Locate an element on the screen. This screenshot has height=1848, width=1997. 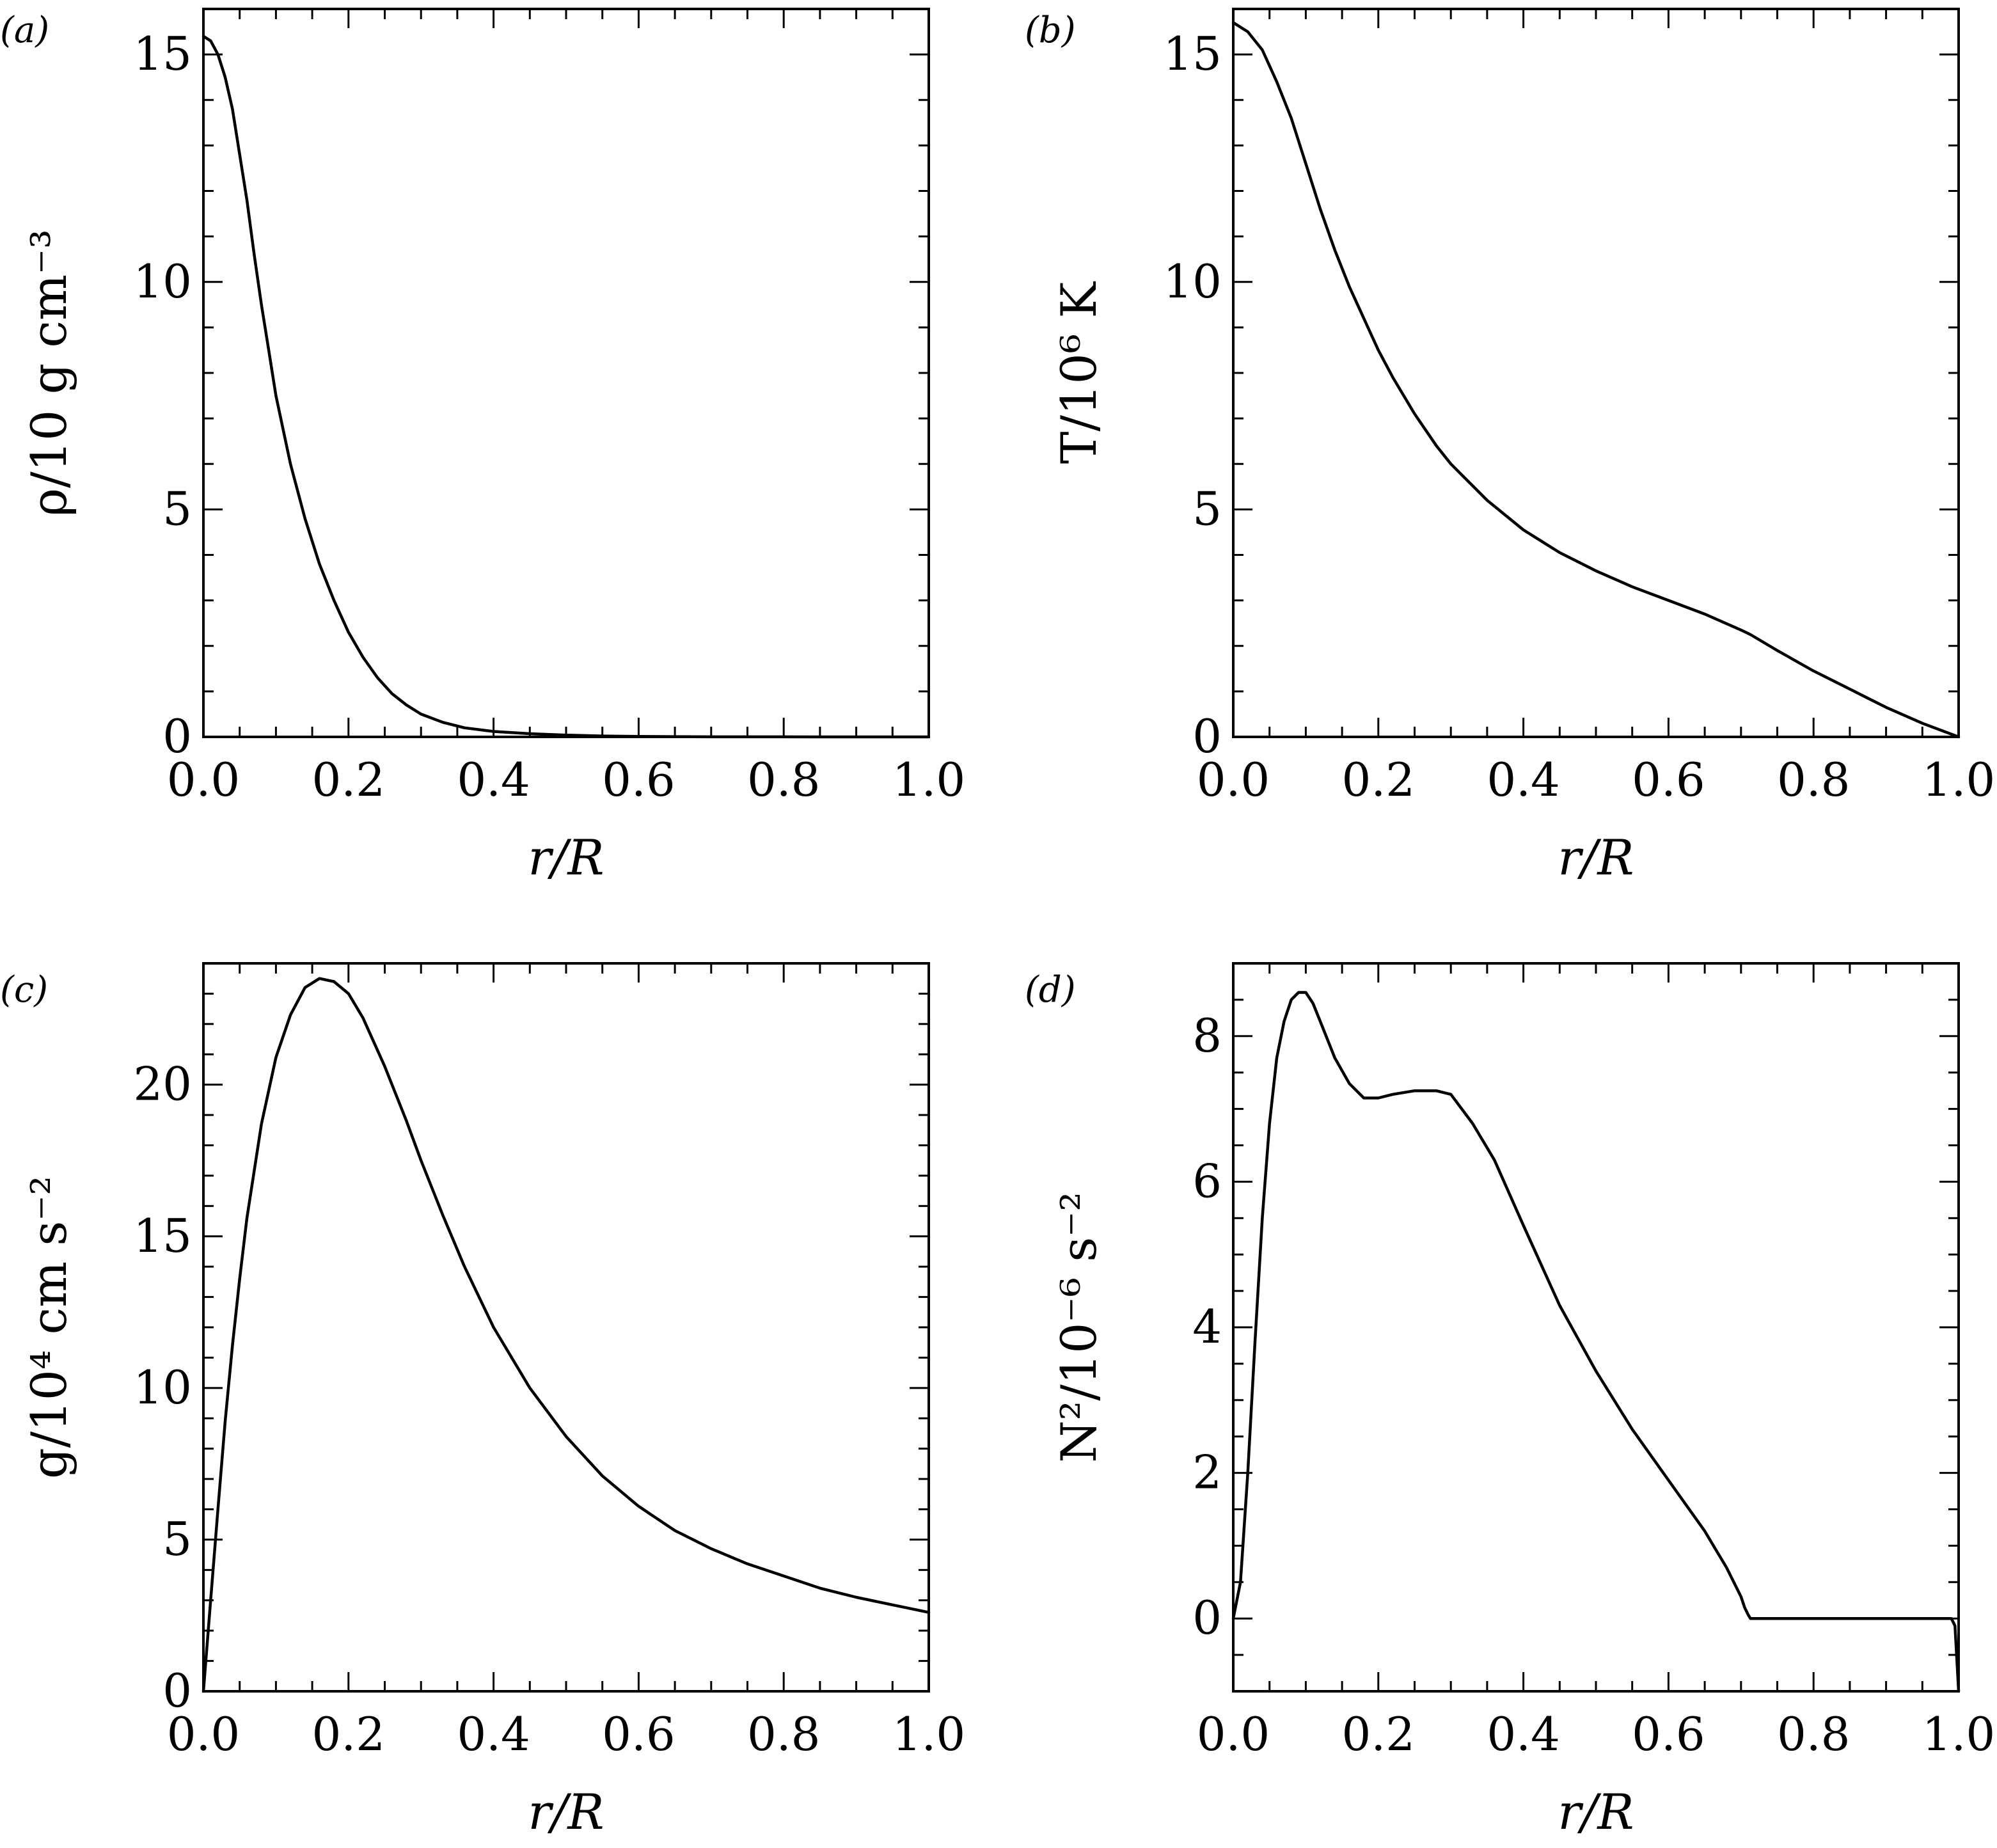
panel-a-x-tick-label: 0.0 is located at coordinates (204, 780).